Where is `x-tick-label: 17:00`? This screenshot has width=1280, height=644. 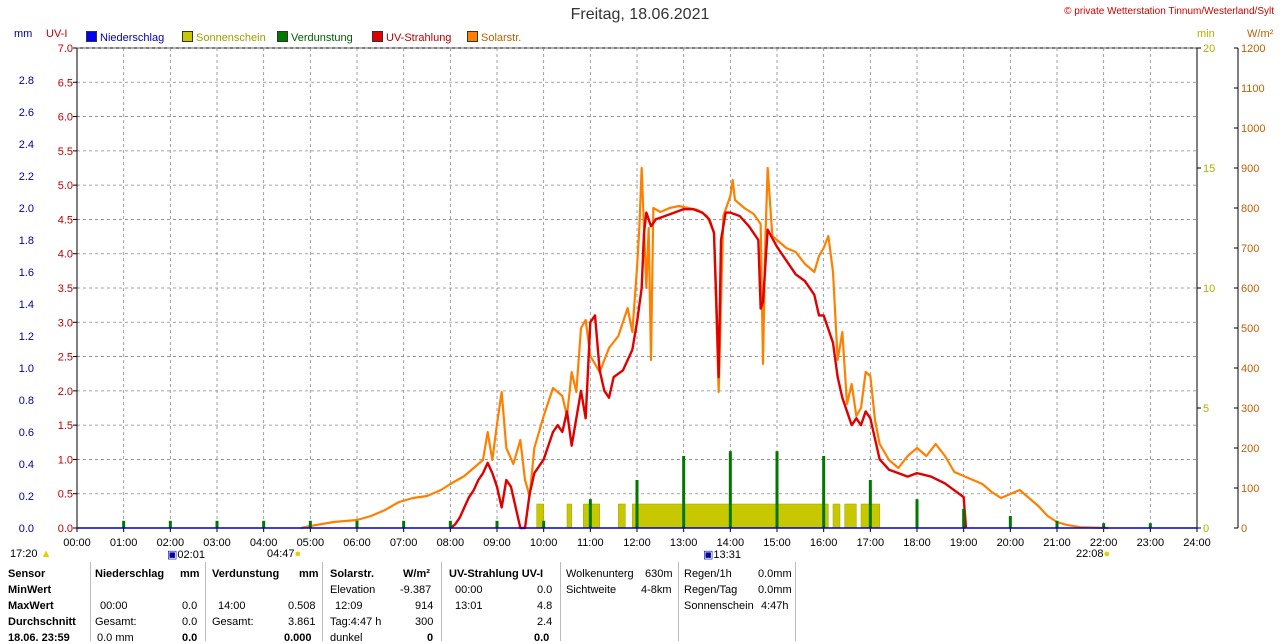
x-tick-label: 17:00 is located at coordinates (871, 543).